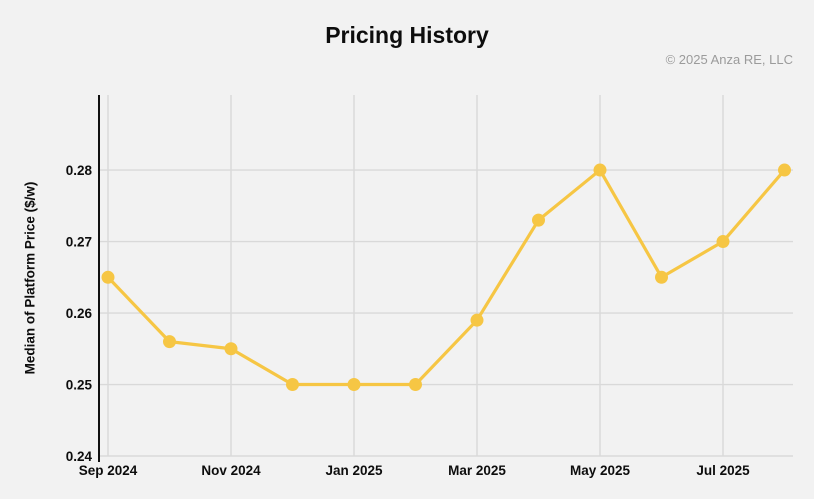  I want to click on y-tick-label: 0.24, so click(79, 456).